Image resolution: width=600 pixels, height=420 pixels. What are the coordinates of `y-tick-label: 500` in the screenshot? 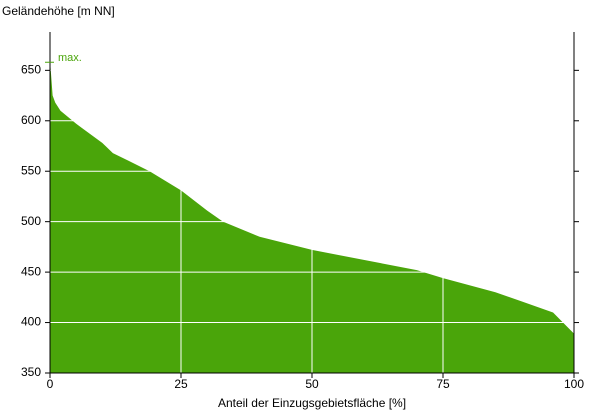 It's located at (31, 221).